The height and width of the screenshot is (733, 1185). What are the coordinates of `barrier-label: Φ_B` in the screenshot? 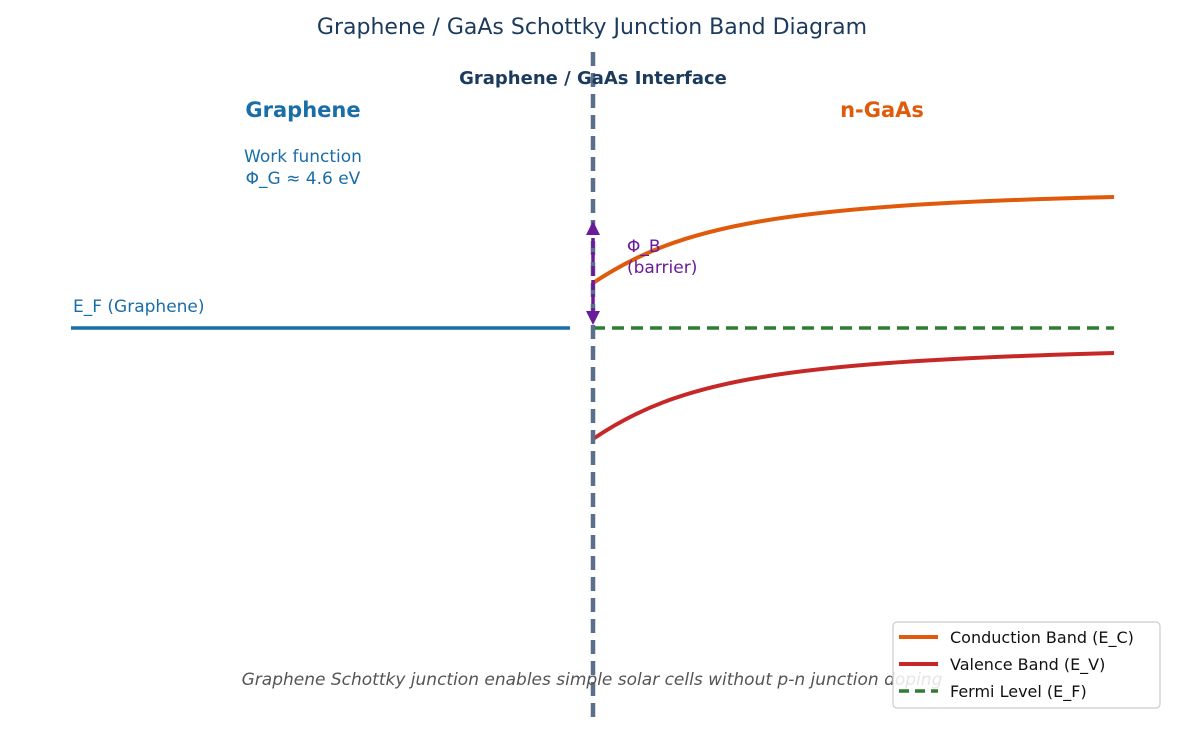 It's located at (644, 247).